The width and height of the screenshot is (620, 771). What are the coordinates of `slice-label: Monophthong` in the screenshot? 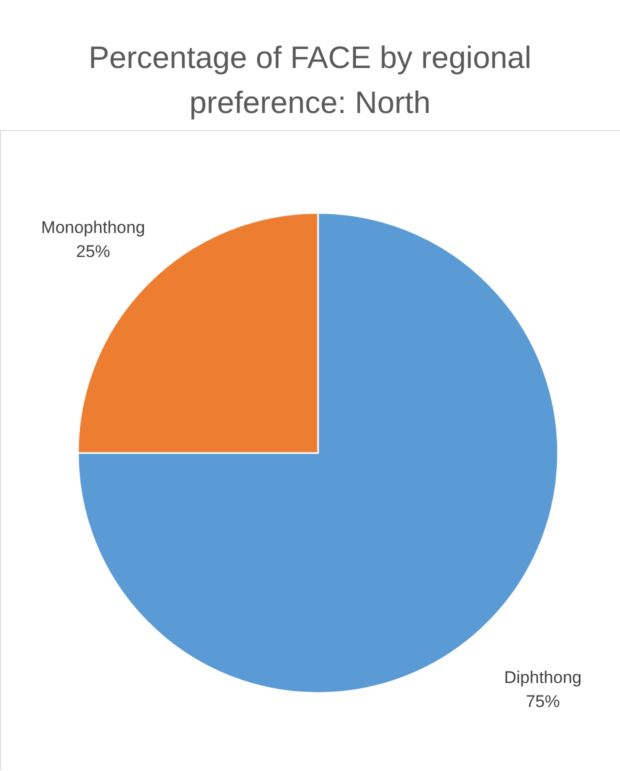 It's located at (93, 228).